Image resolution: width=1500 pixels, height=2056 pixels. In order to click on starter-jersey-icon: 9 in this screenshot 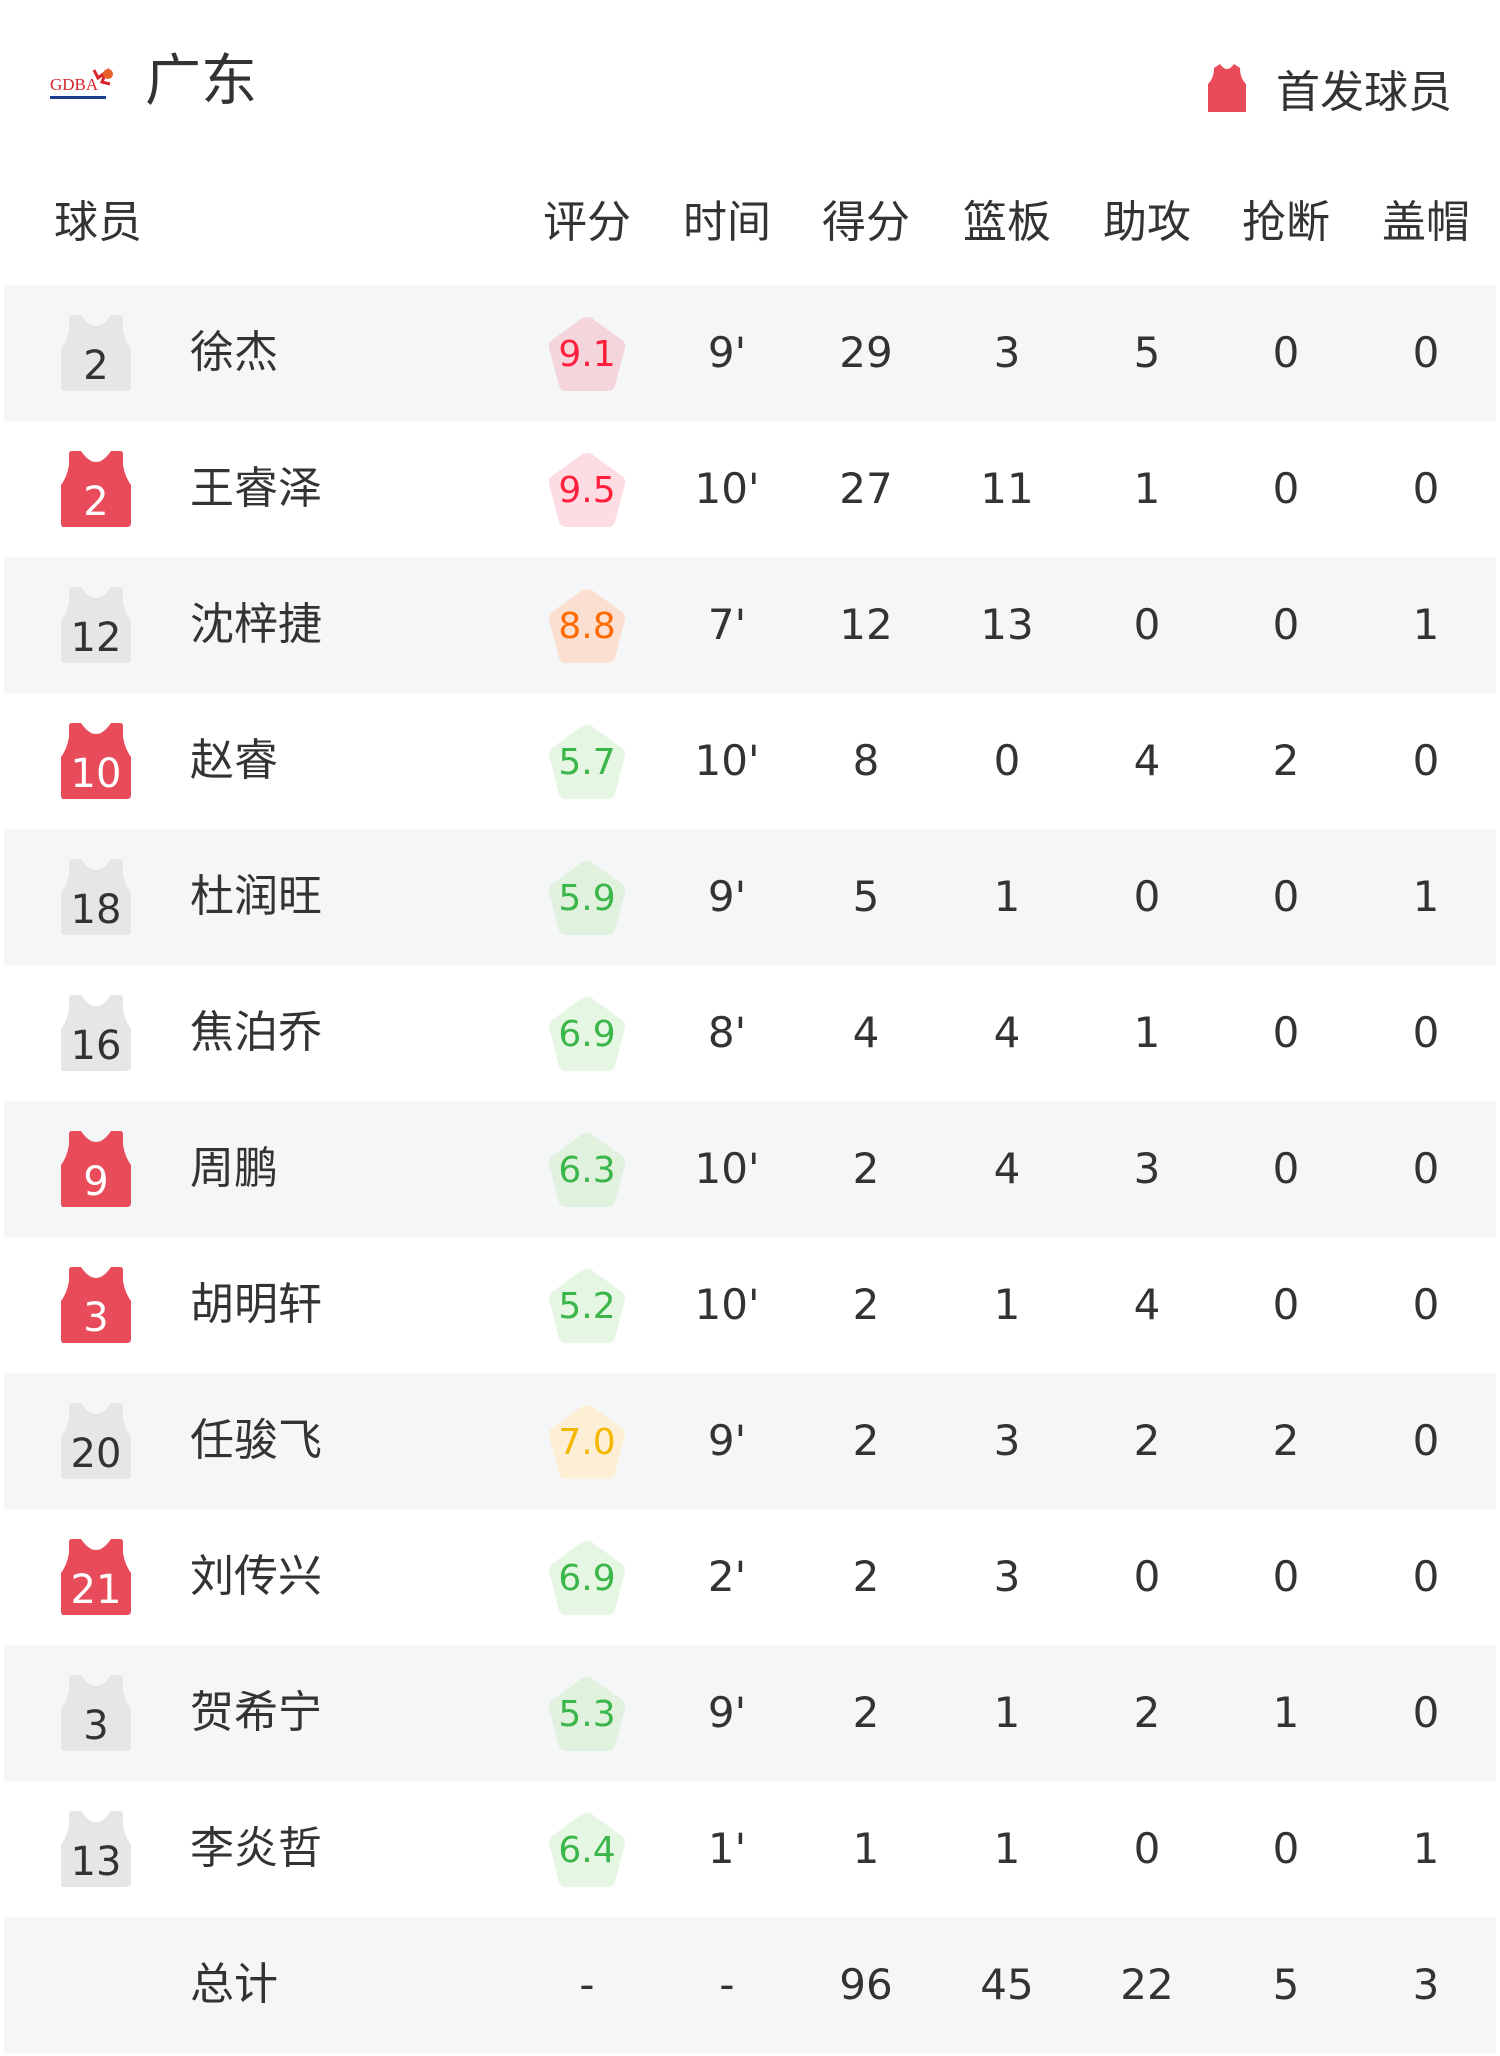, I will do `click(96, 1169)`.